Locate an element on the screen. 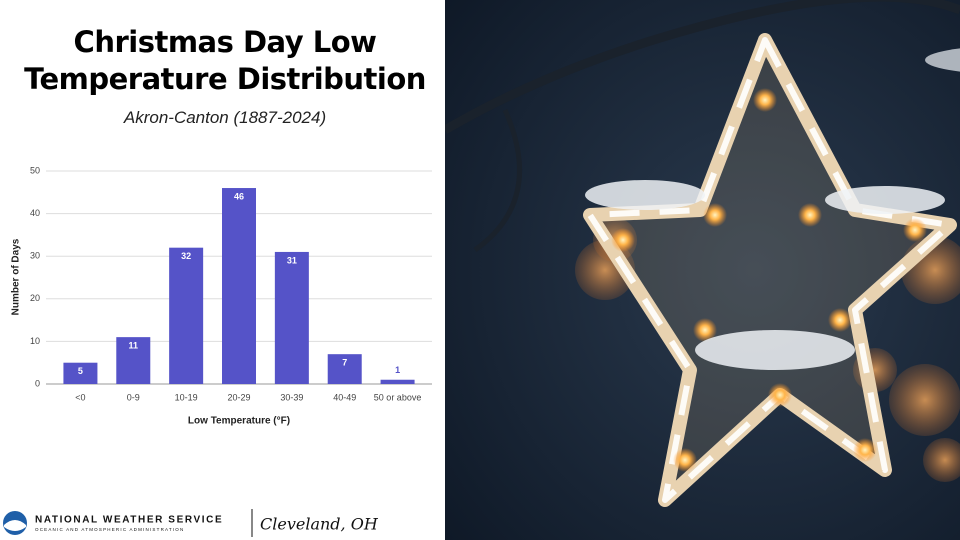 This screenshot has width=960, height=540. value-label: 31 is located at coordinates (292, 260).